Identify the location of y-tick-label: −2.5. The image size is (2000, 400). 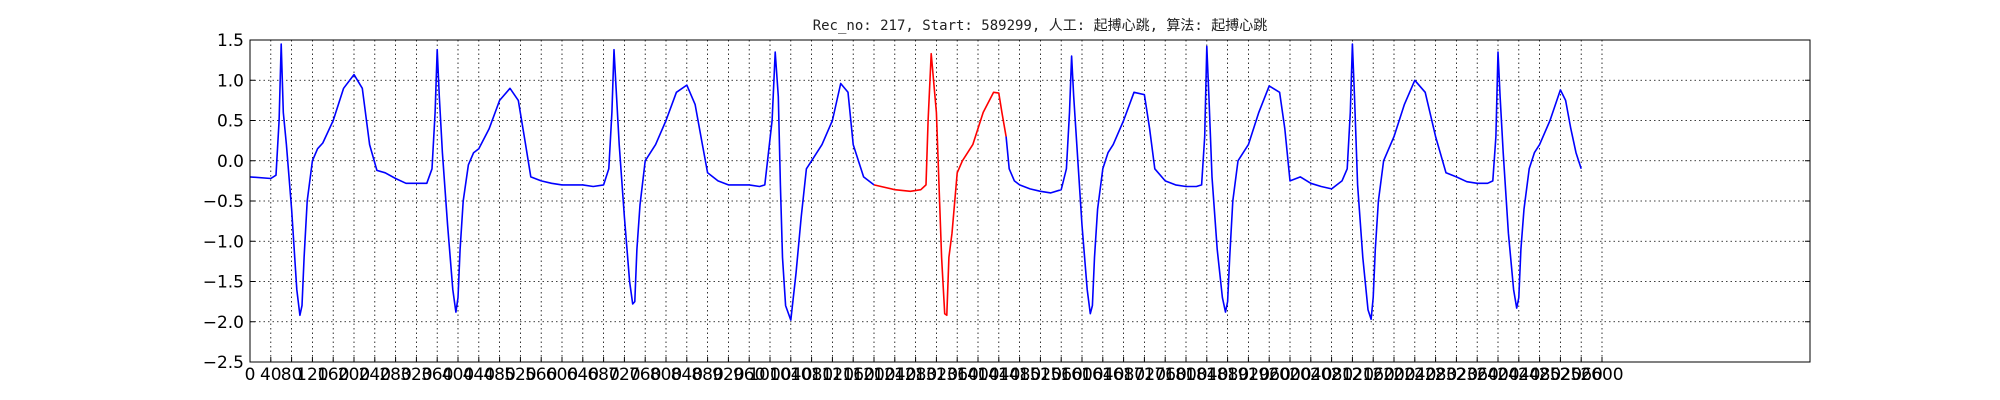
(223, 363).